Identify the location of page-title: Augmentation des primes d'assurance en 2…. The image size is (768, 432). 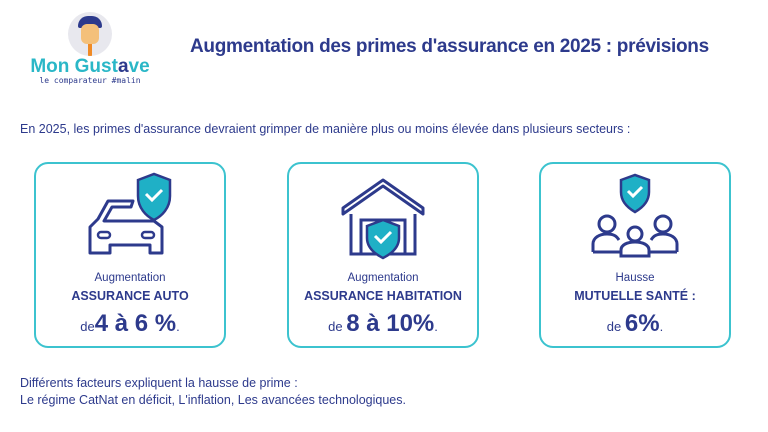
(449, 46).